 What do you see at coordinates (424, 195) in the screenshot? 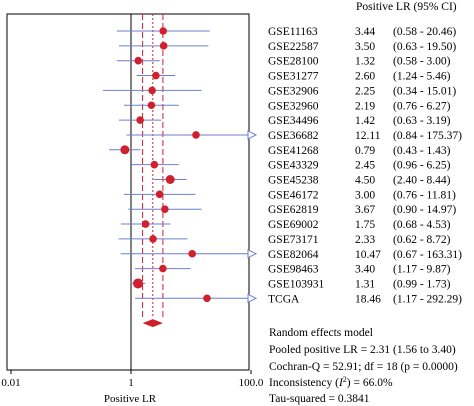
I see `study-ci-GSE46172: (0.76 - 11.81)` at bounding box center [424, 195].